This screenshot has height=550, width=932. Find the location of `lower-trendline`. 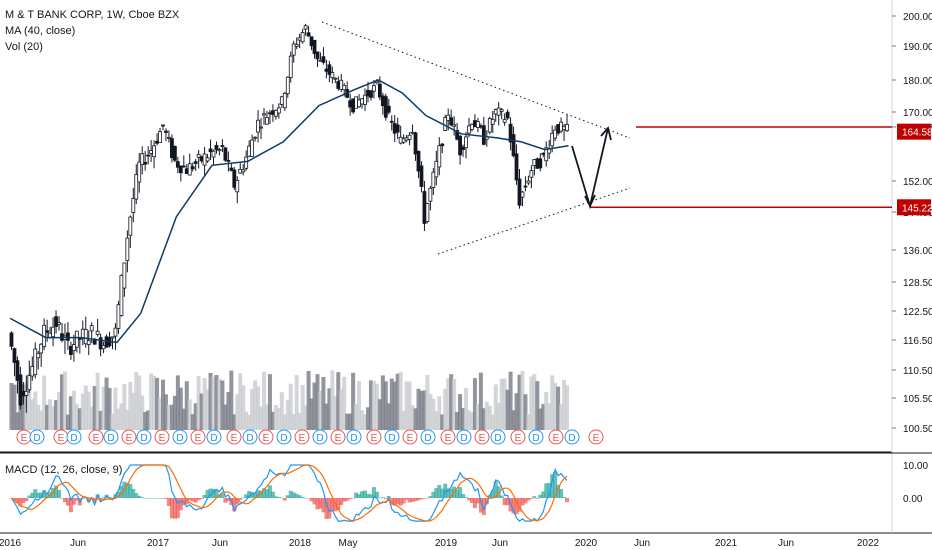

lower-trendline is located at coordinates (534, 221).